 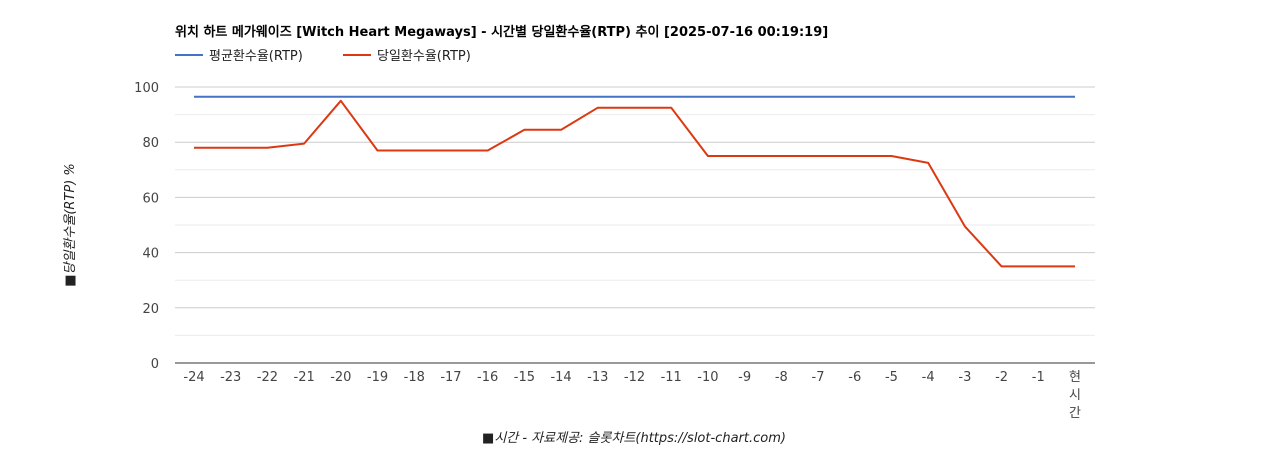 I want to click on x-tick-label: -10, so click(x=707, y=377).